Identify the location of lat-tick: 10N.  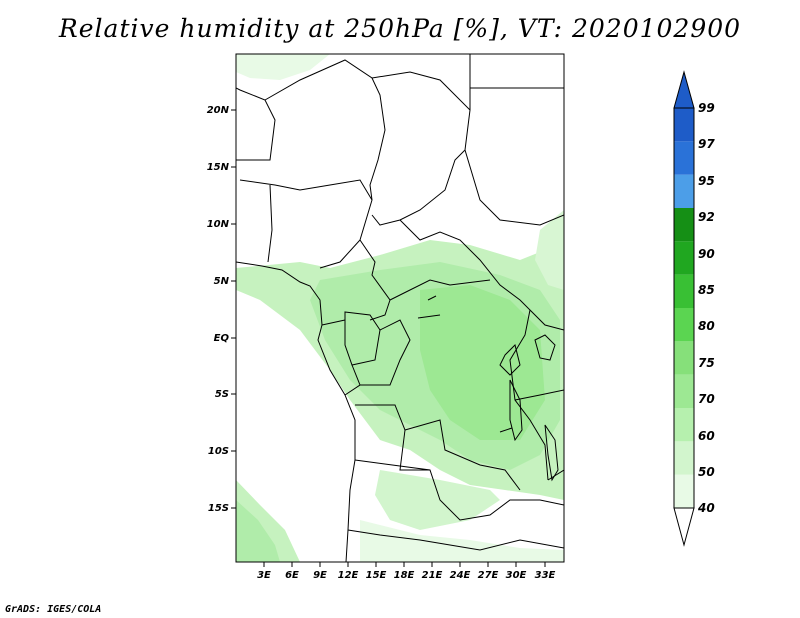
(221, 224).